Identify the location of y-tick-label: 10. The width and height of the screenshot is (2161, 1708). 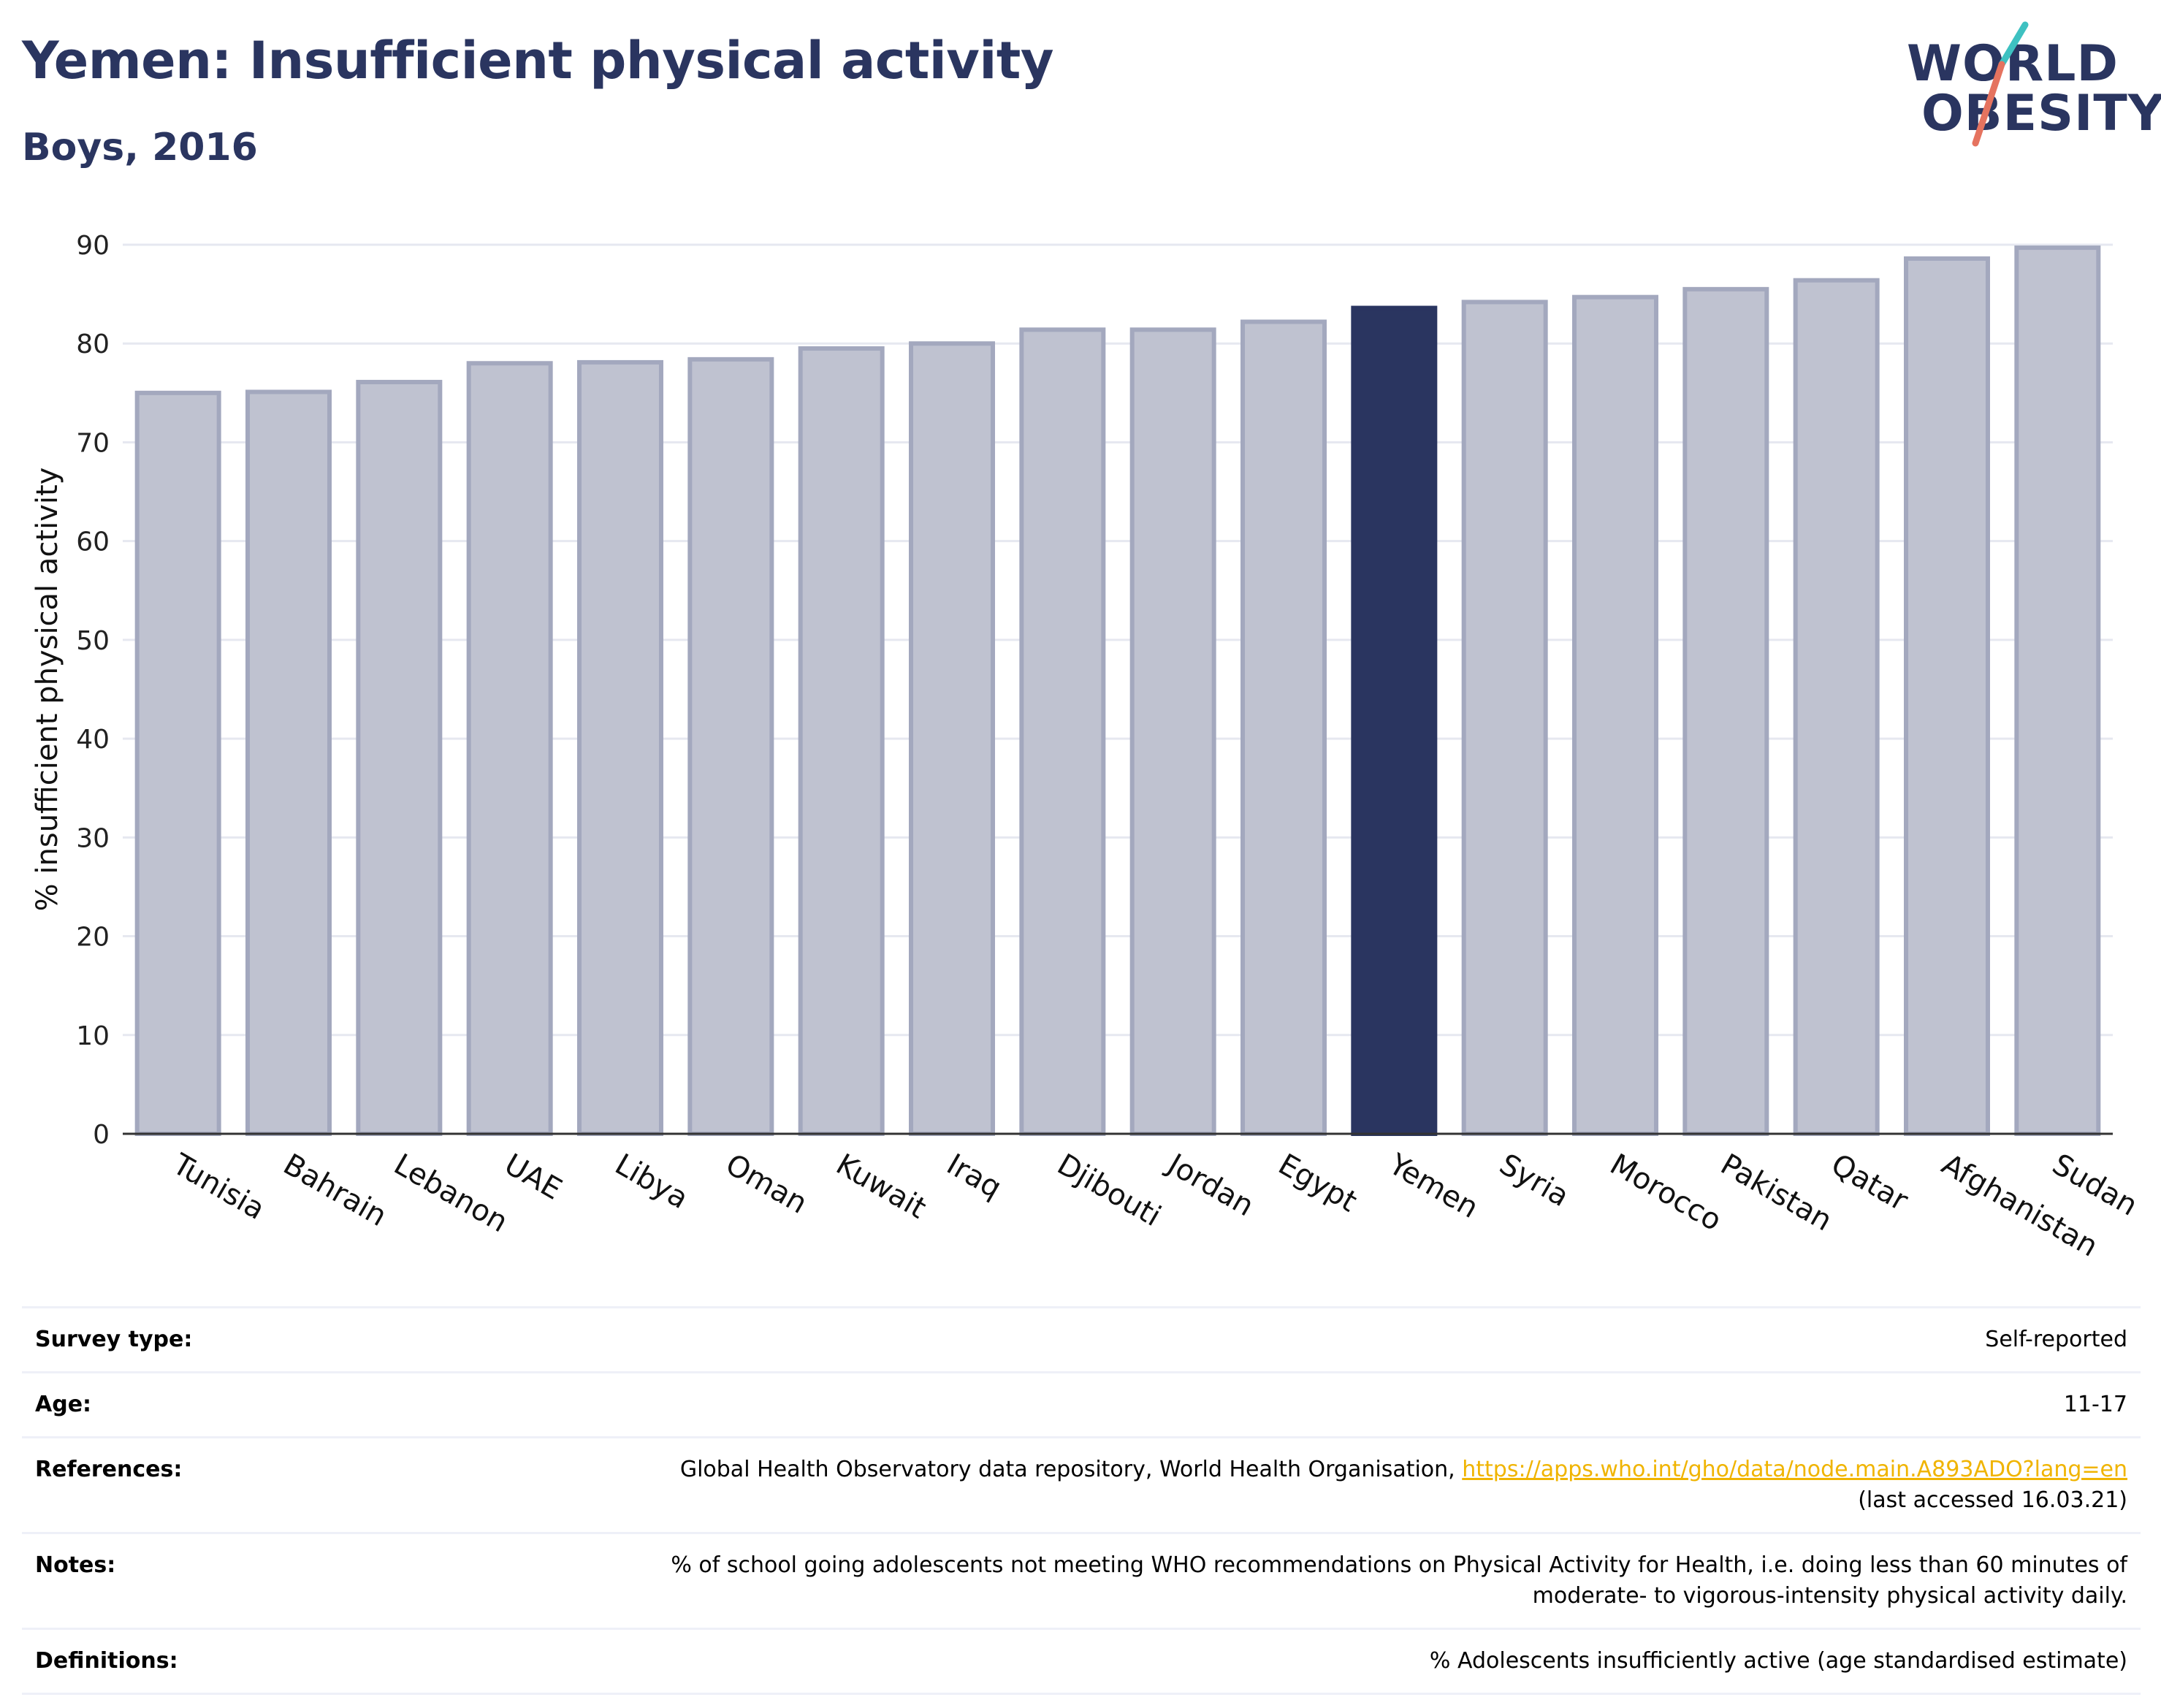
(93, 1036).